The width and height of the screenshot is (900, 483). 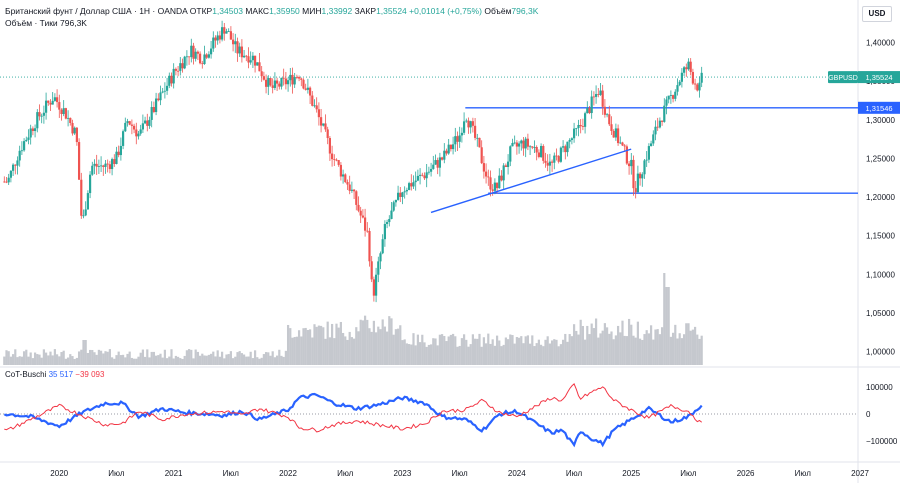 What do you see at coordinates (879, 107) in the screenshot?
I see `level-price-label-bg` at bounding box center [879, 107].